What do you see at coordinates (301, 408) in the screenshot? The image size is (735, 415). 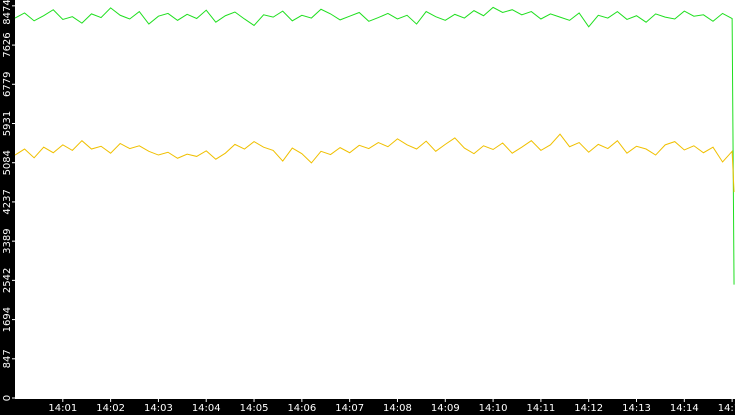 I see `x-tick-label: 14:06` at bounding box center [301, 408].